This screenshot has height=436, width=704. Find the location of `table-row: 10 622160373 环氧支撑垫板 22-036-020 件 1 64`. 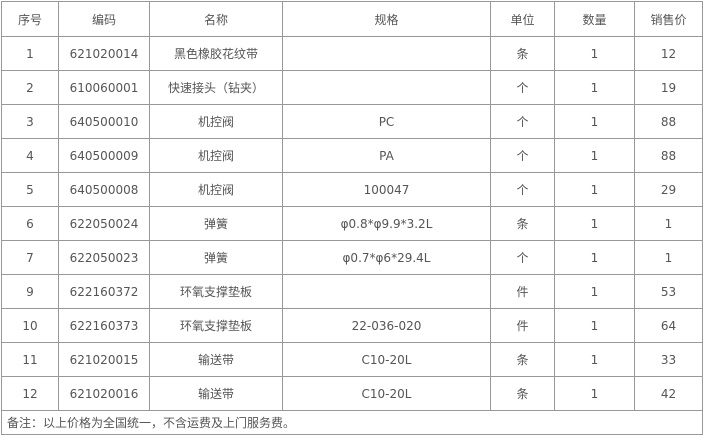

table-row: 10 622160373 环氧支撑垫板 22-036-020 件 1 64 is located at coordinates (352, 325).